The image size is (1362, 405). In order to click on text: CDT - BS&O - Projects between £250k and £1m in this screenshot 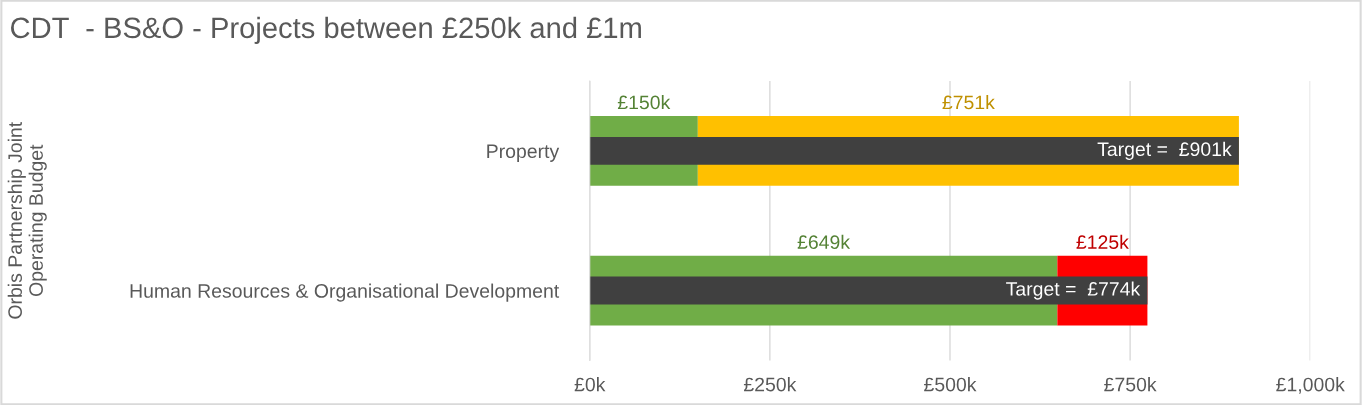, I will do `click(326, 30)`.